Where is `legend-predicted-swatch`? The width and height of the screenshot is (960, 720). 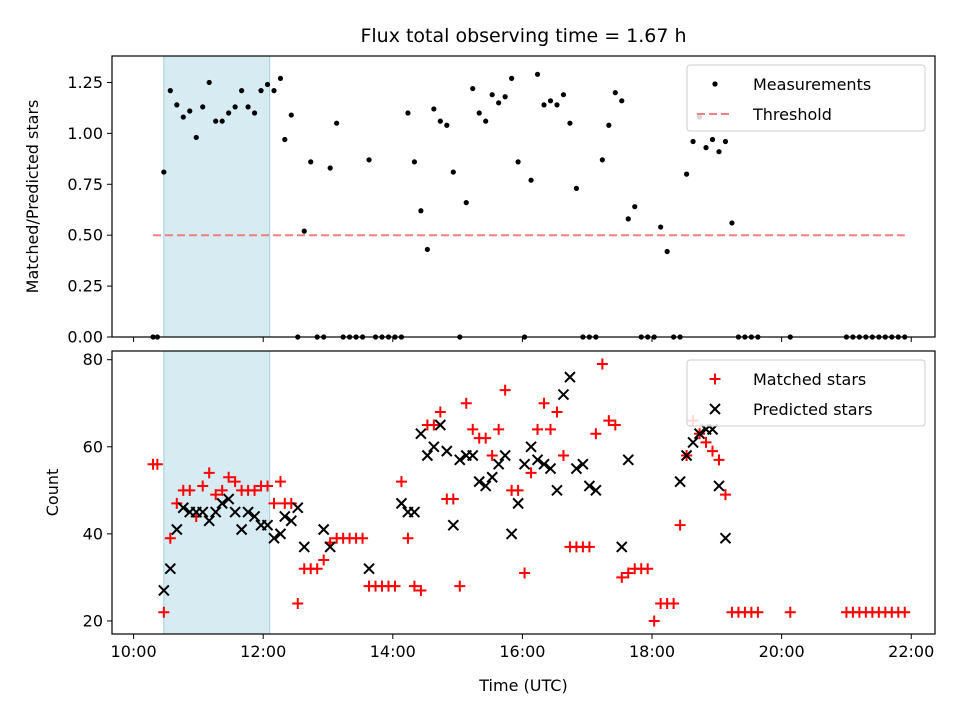
legend-predicted-swatch is located at coordinates (715, 409).